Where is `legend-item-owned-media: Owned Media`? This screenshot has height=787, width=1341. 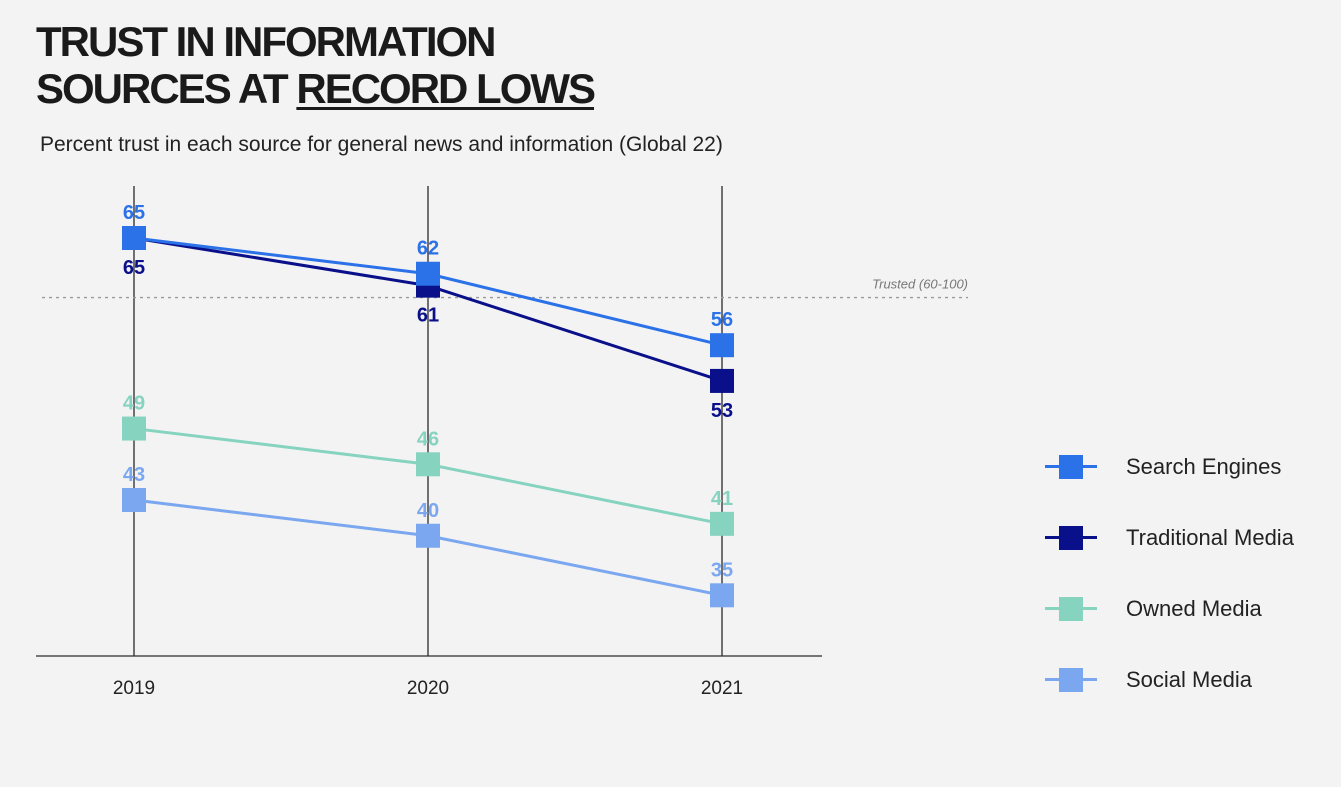 legend-item-owned-media: Owned Media is located at coordinates (1169, 608).